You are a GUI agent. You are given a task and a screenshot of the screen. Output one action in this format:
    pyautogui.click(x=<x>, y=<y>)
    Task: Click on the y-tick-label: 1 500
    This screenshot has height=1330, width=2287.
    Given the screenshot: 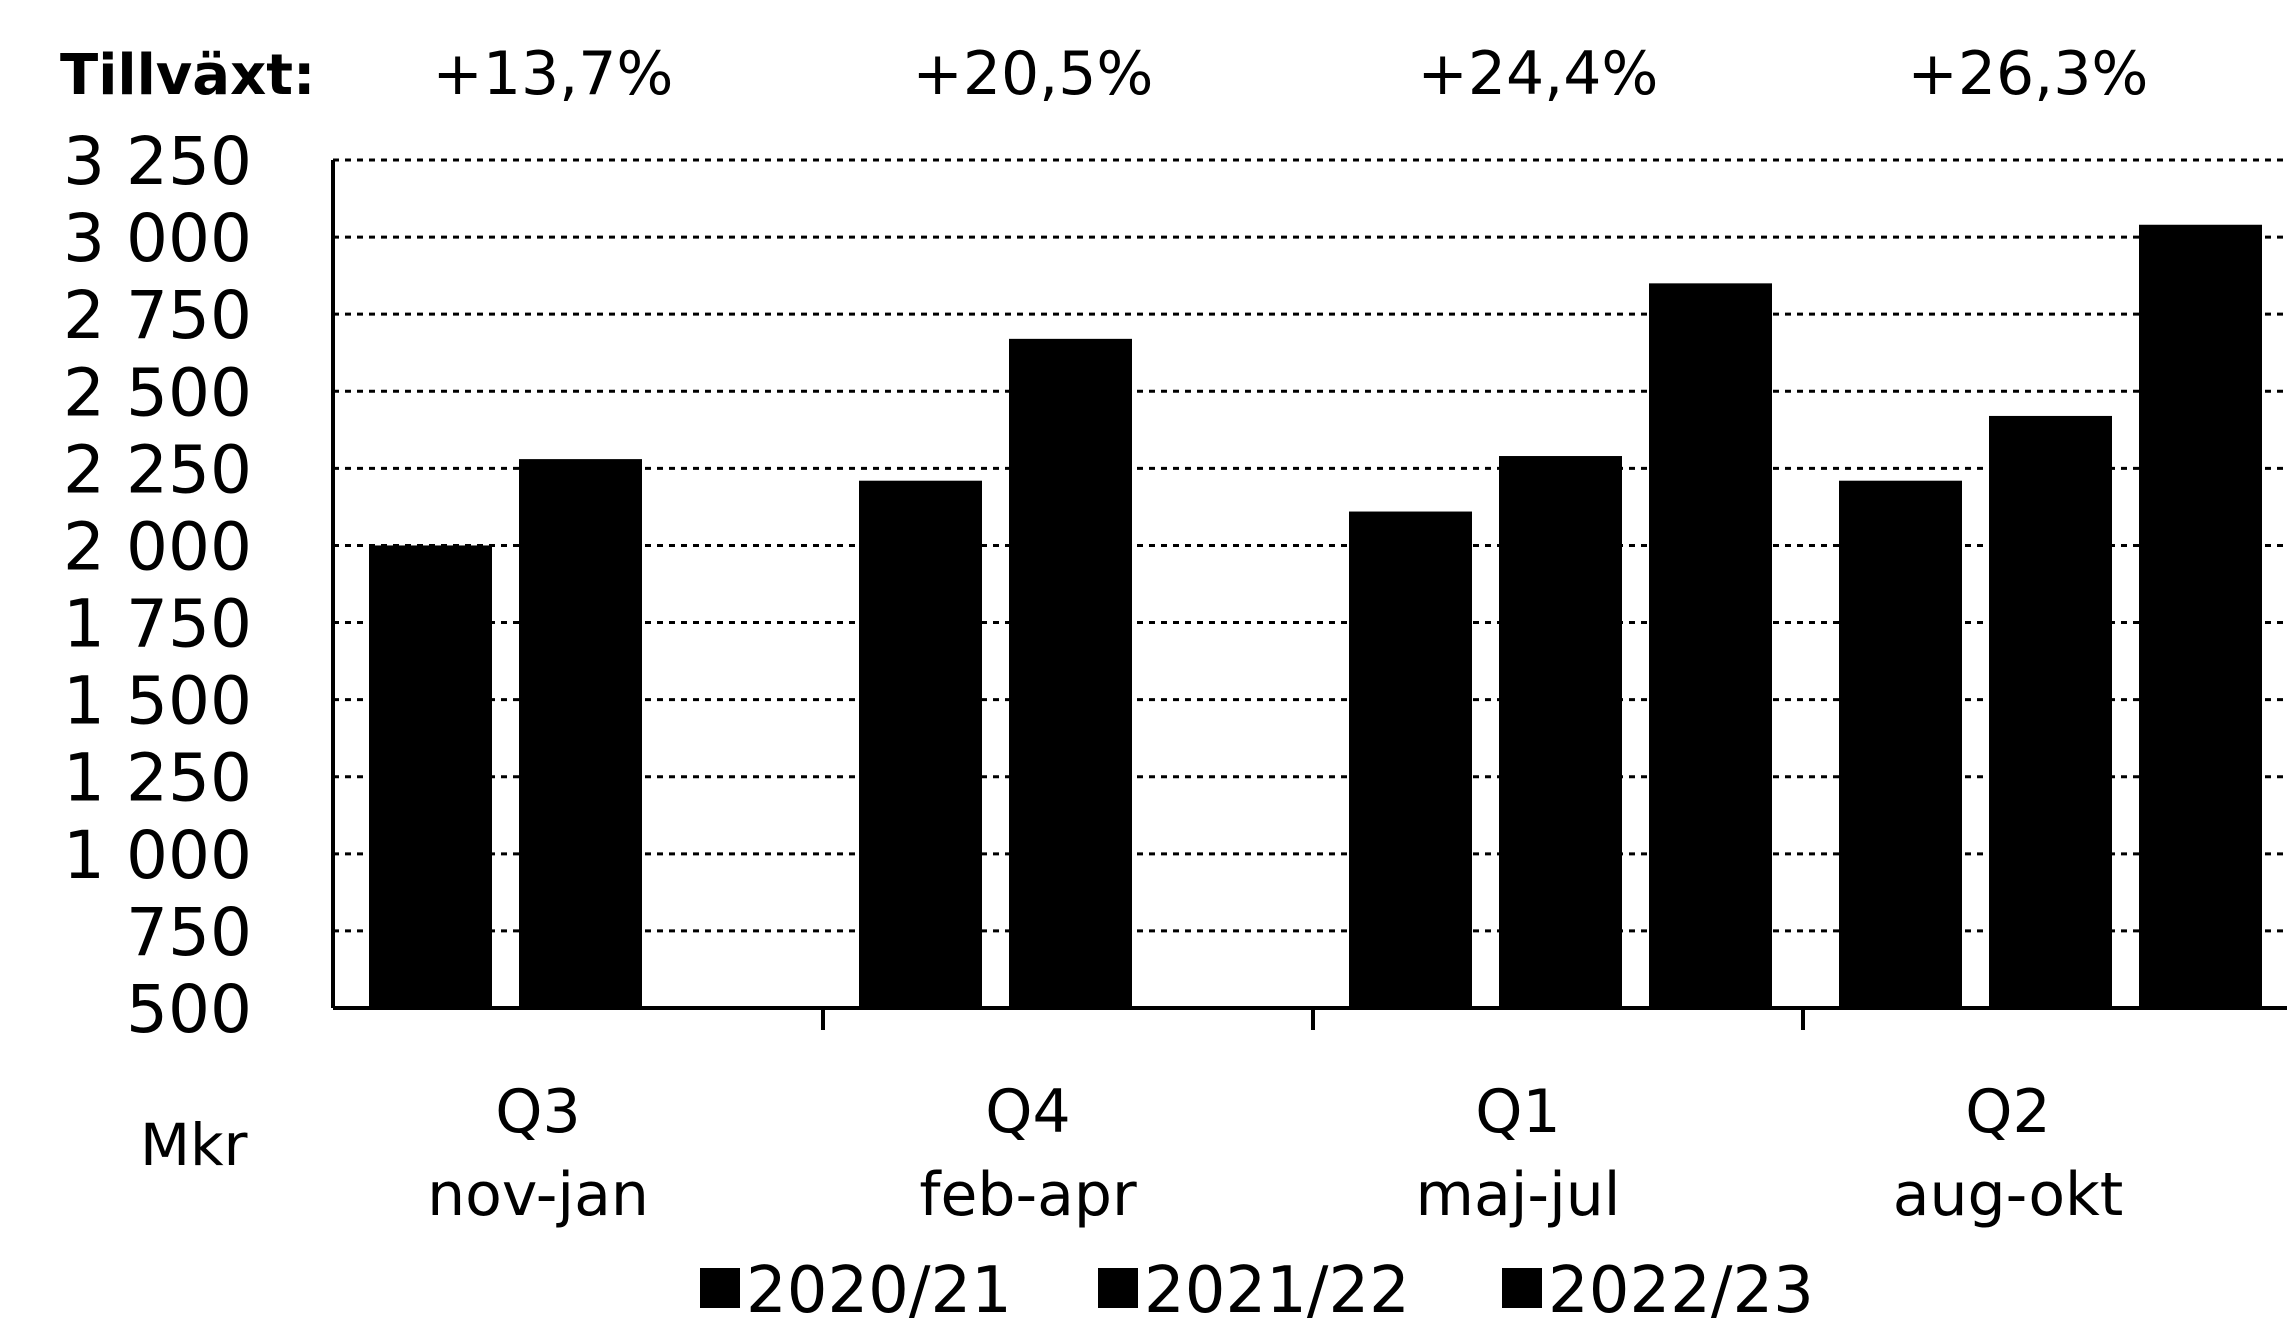 What is the action you would take?
    pyautogui.click(x=157, y=701)
    